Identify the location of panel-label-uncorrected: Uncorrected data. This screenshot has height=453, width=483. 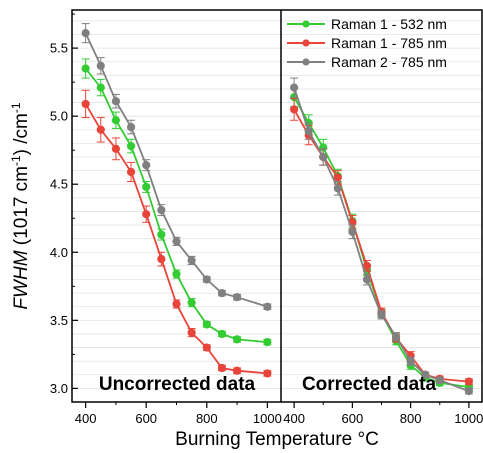
(177, 384).